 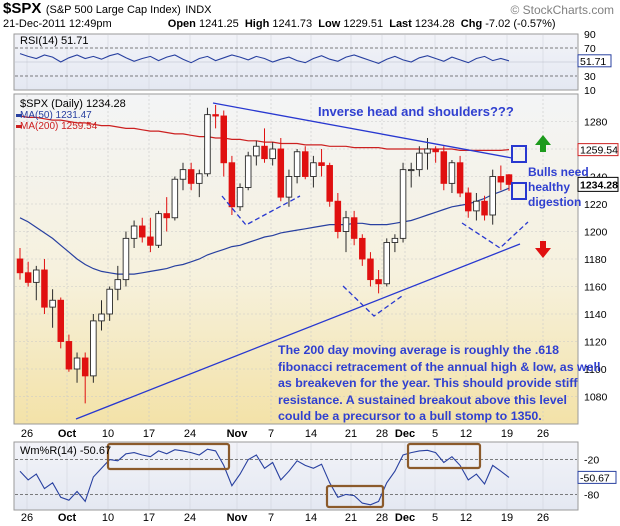 What do you see at coordinates (466, 434) in the screenshot?
I see `price-x-tick-label: 12` at bounding box center [466, 434].